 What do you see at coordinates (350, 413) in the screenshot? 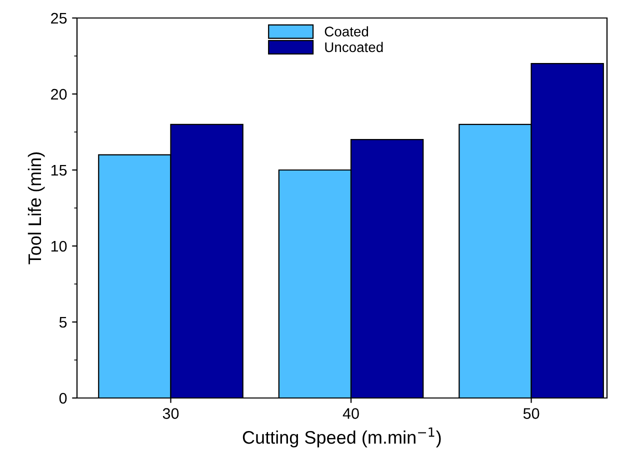
I see `x-tick-label: 40` at bounding box center [350, 413].